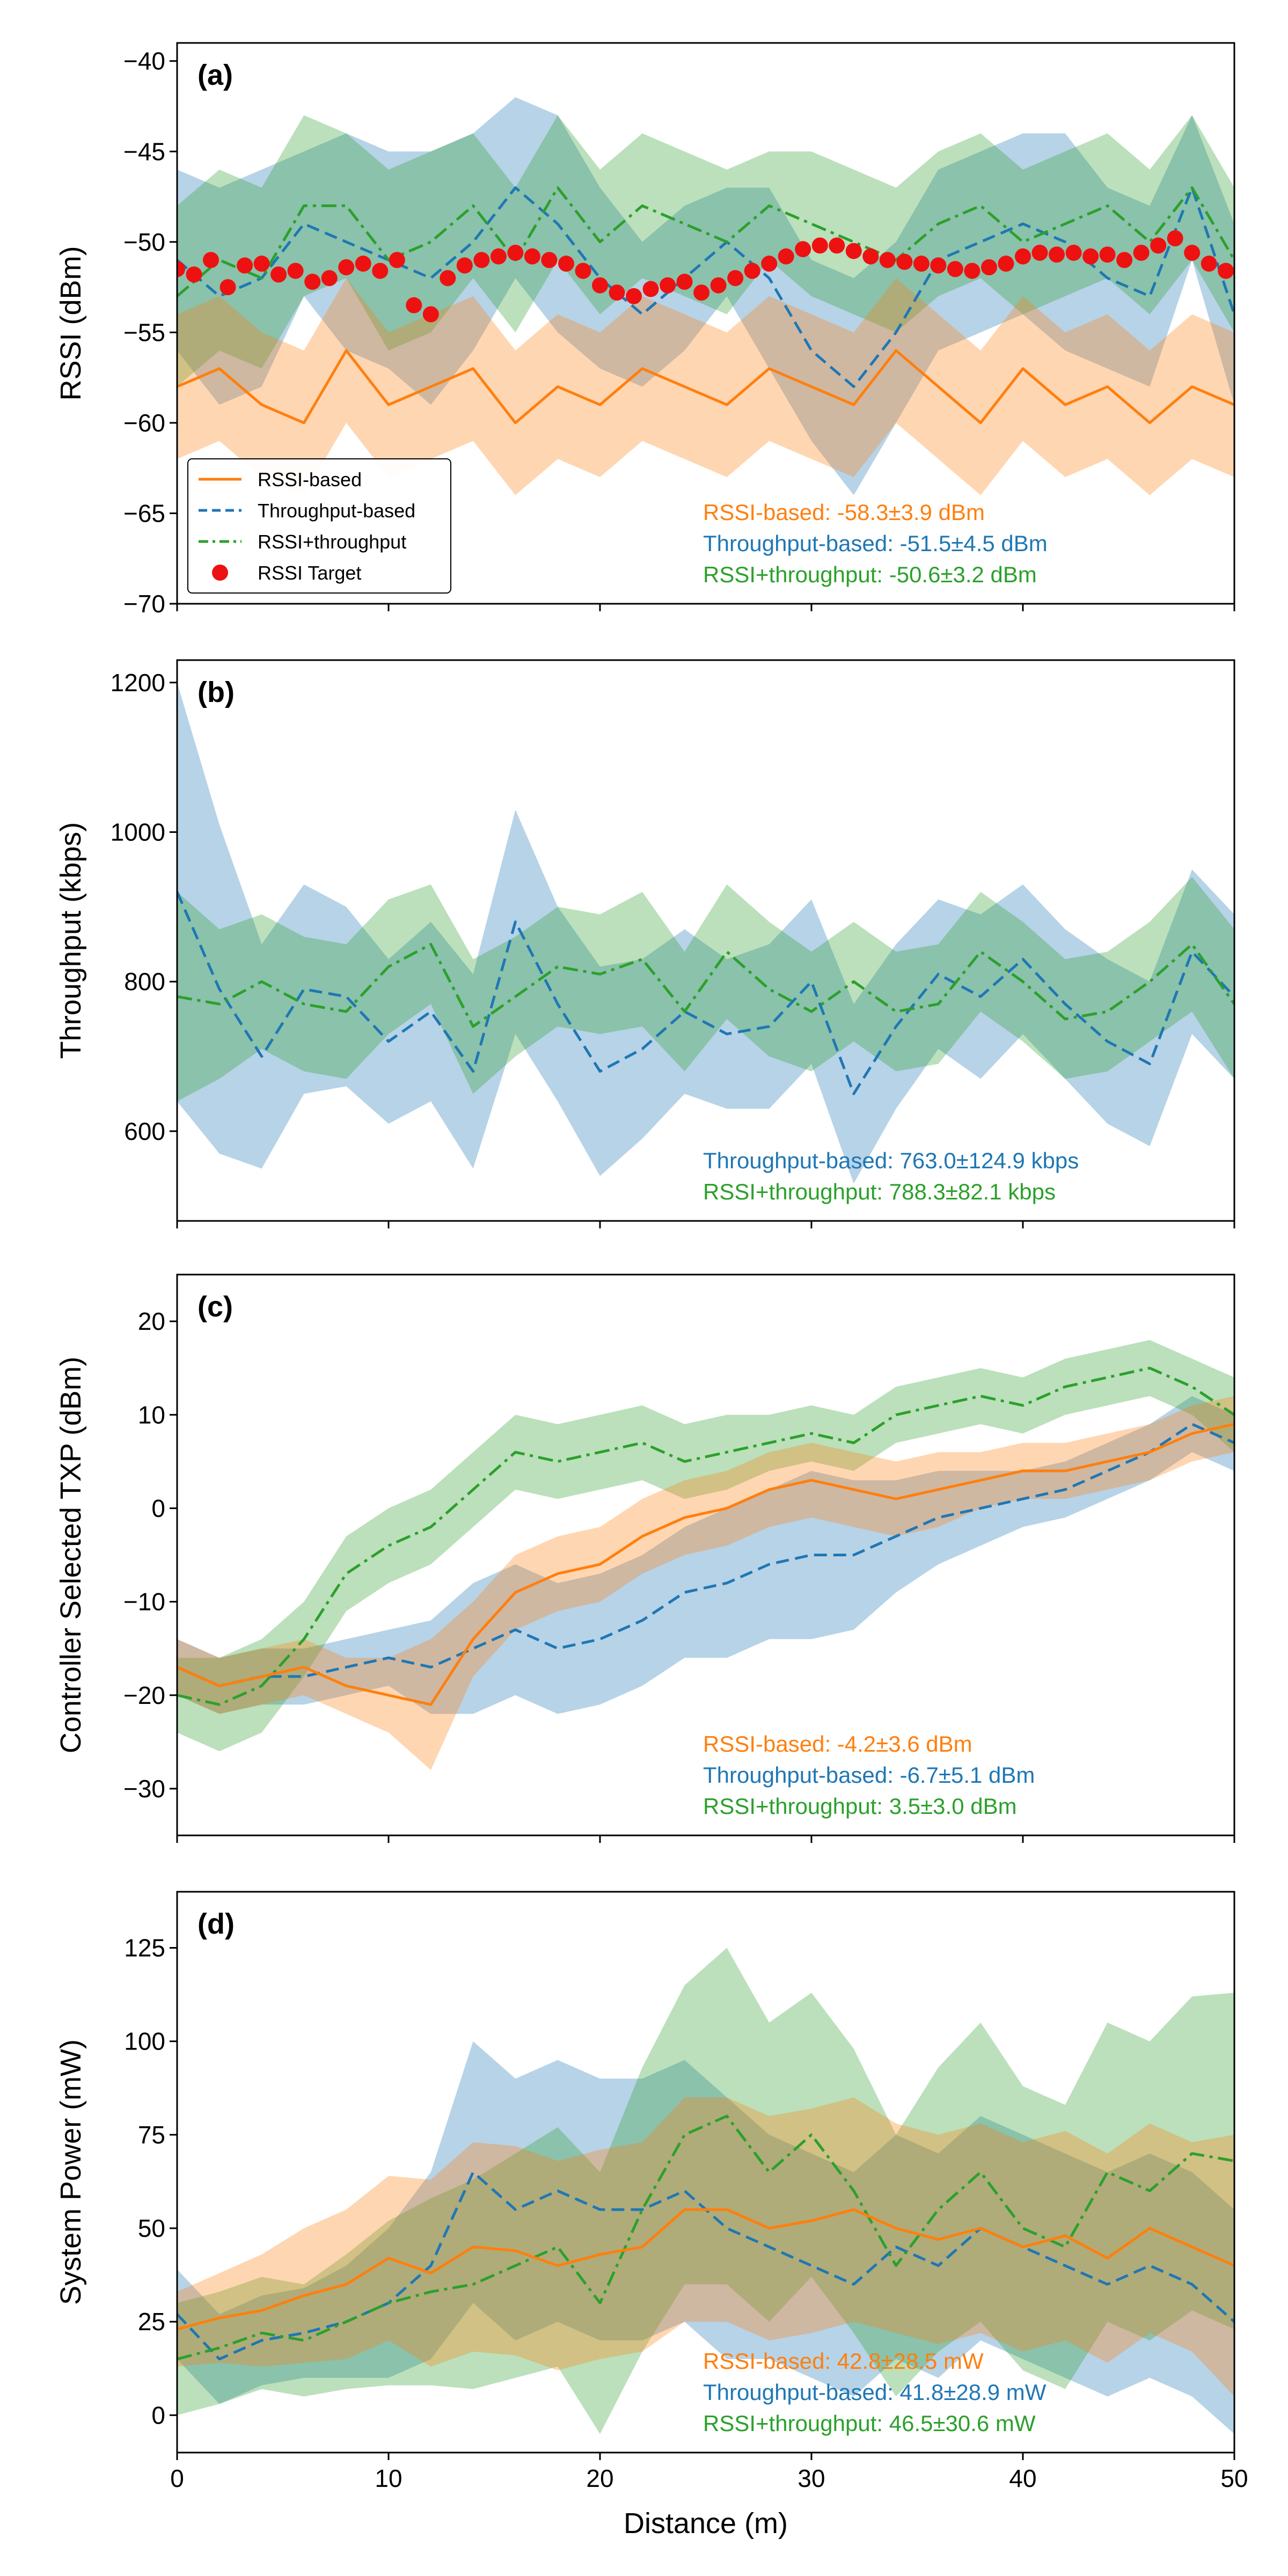 The image size is (1288, 2576). What do you see at coordinates (843, 2361) in the screenshot?
I see `stat-annotation: RSSI-based: 42.8±28.5 mW` at bounding box center [843, 2361].